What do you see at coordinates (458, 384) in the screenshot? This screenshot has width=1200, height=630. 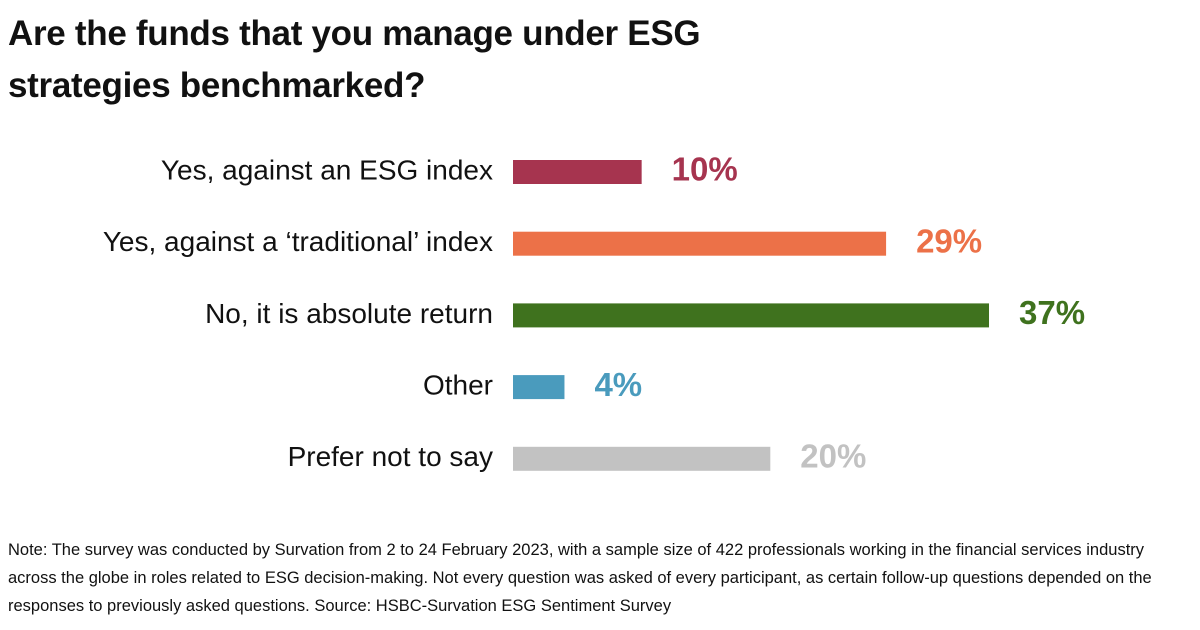 I see `category-label: Other` at bounding box center [458, 384].